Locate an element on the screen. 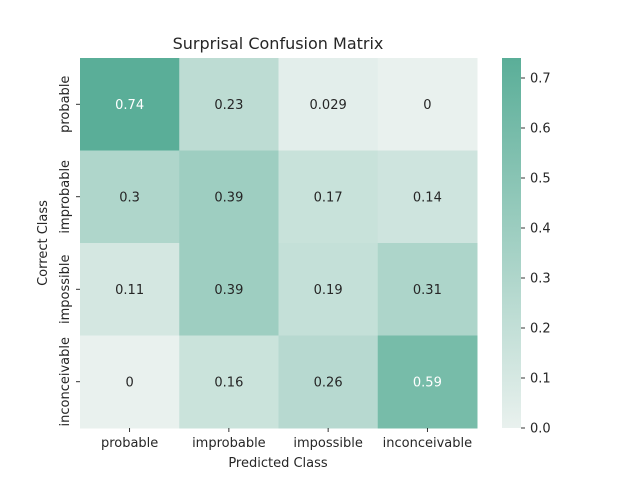 The height and width of the screenshot is (480, 640). cell-value-label: 0.11 is located at coordinates (129, 290).